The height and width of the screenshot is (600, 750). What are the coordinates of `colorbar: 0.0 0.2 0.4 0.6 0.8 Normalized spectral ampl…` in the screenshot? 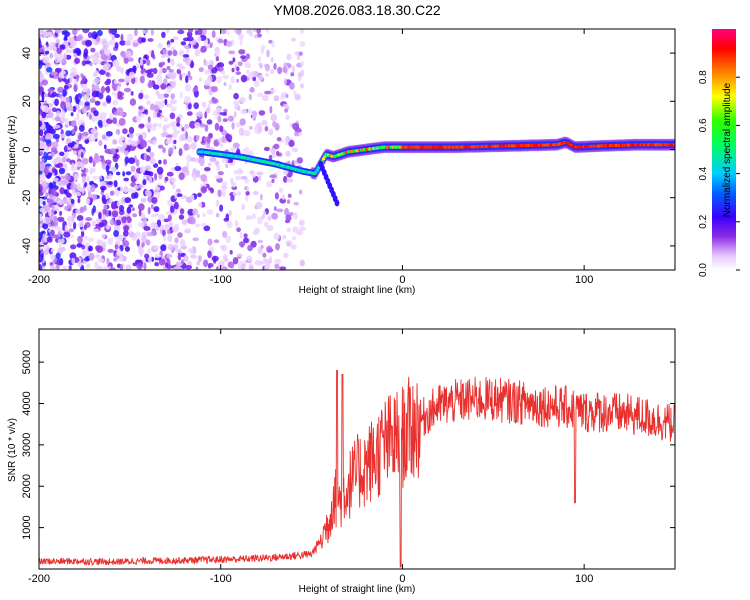 It's located at (719, 153).